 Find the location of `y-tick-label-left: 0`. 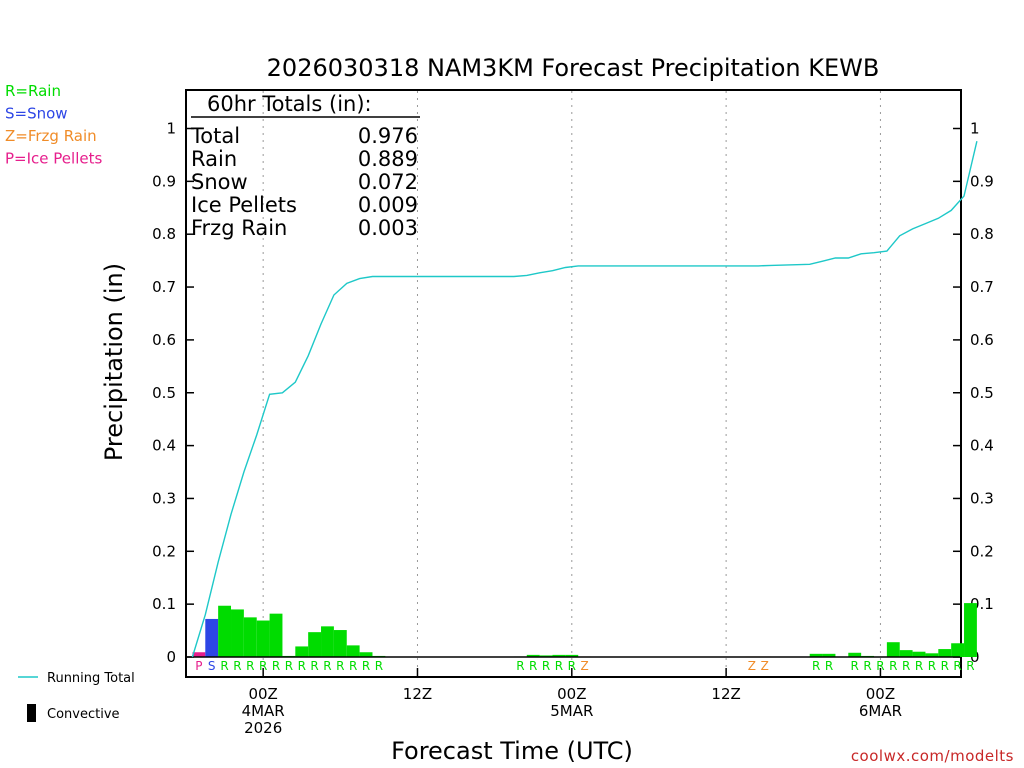

y-tick-label-left: 0 is located at coordinates (171, 657).